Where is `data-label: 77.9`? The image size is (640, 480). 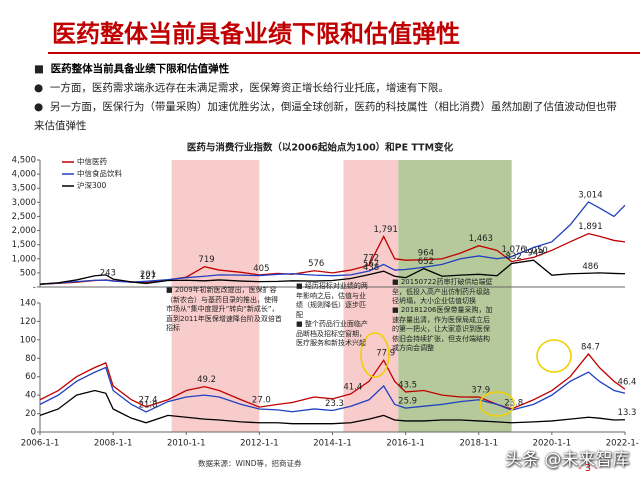
data-label: 77.9 is located at coordinates (385, 354).